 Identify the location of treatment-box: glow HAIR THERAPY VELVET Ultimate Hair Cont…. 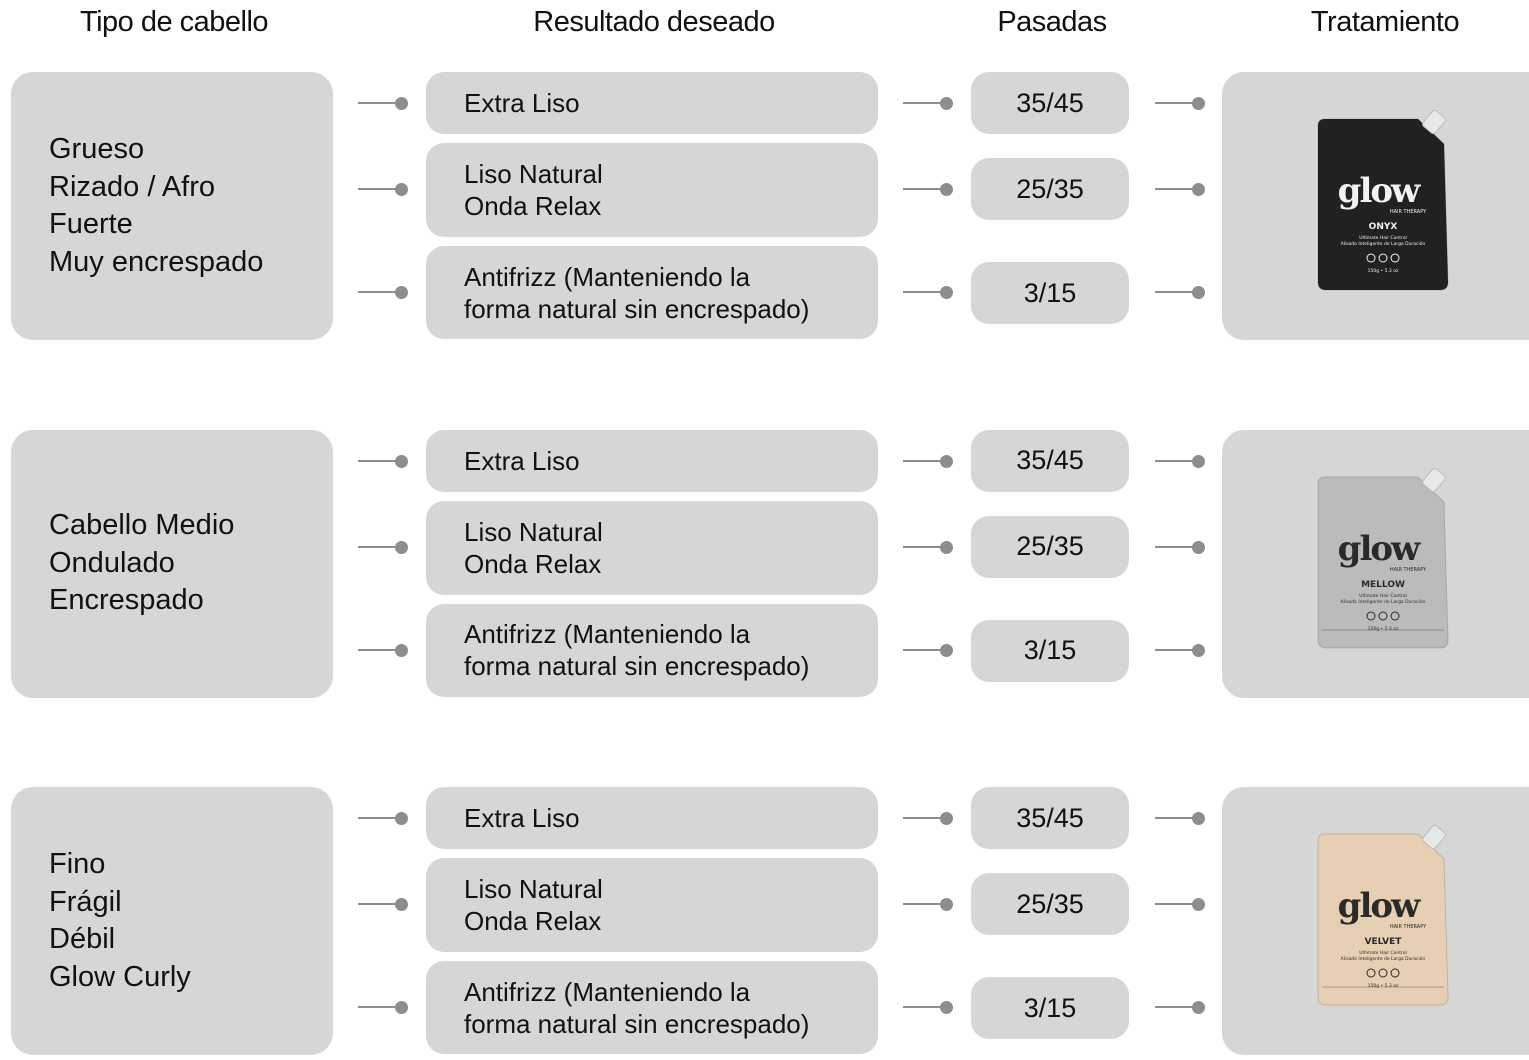
(1375, 921).